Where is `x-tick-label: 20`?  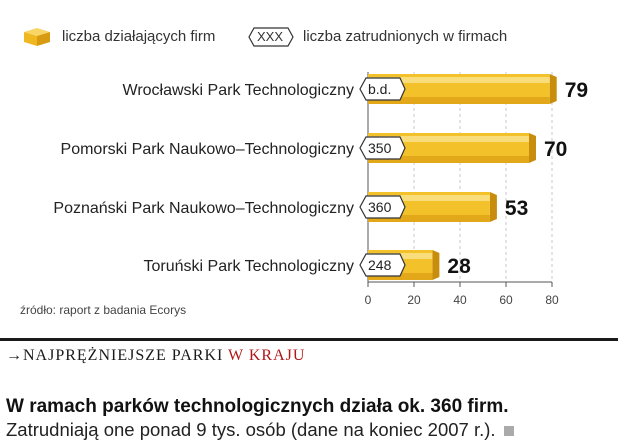 x-tick-label: 20 is located at coordinates (414, 300).